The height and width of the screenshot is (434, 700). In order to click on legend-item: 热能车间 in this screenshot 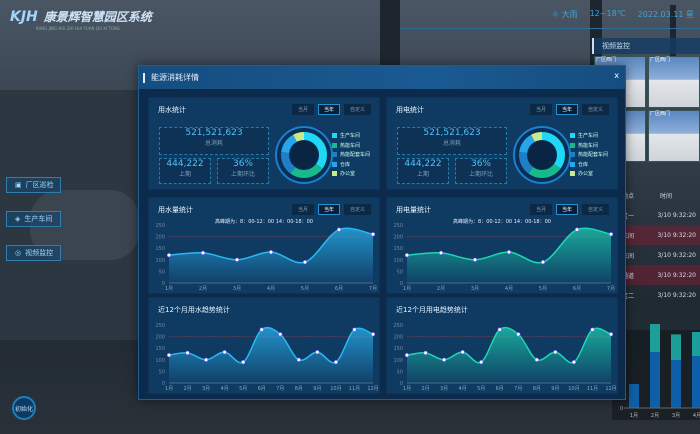, I will do `click(351, 146)`.